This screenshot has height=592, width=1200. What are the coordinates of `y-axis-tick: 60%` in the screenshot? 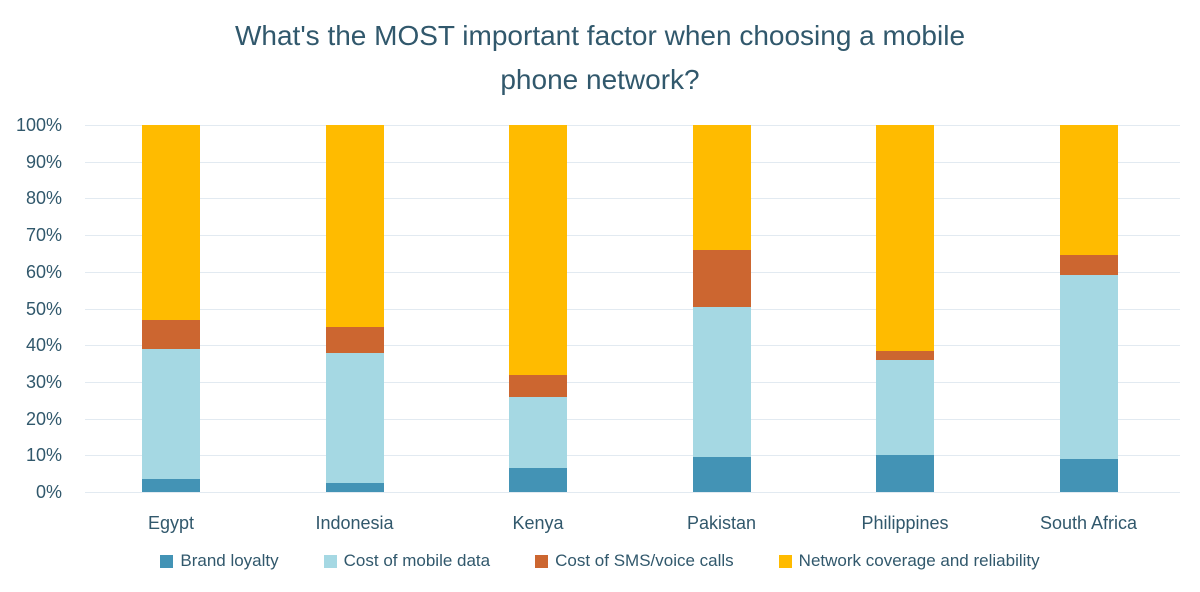 It's located at (43, 271).